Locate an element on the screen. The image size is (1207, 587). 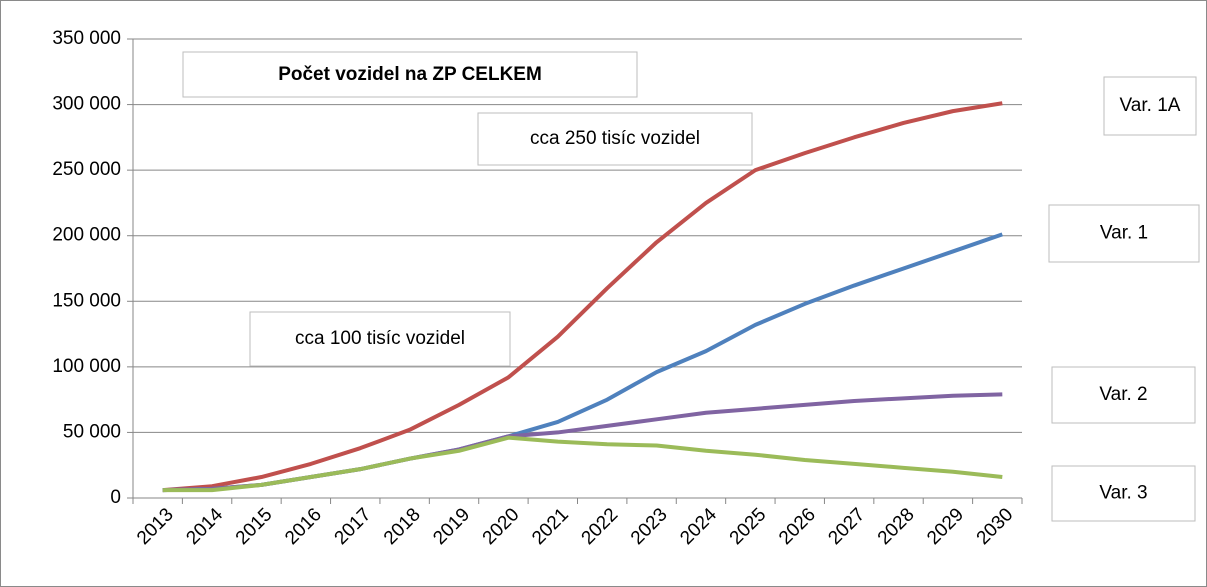
legend-label: Var. 1A is located at coordinates (1150, 105).